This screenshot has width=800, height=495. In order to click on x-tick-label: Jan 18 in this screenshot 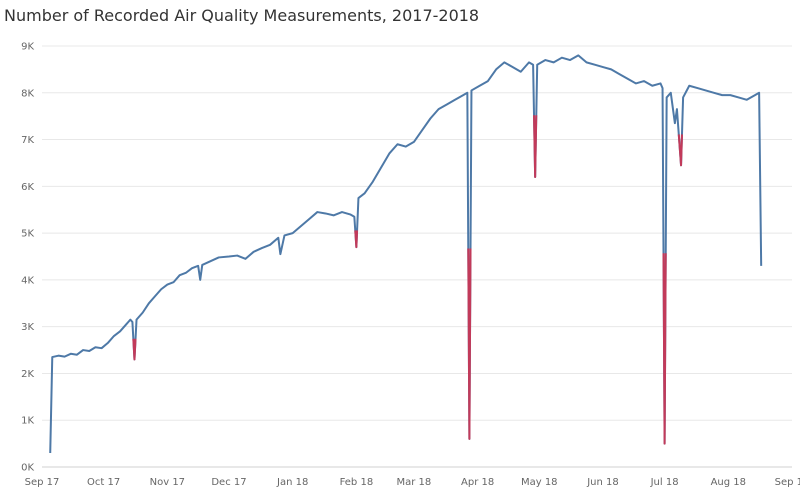, I will do `click(292, 482)`.